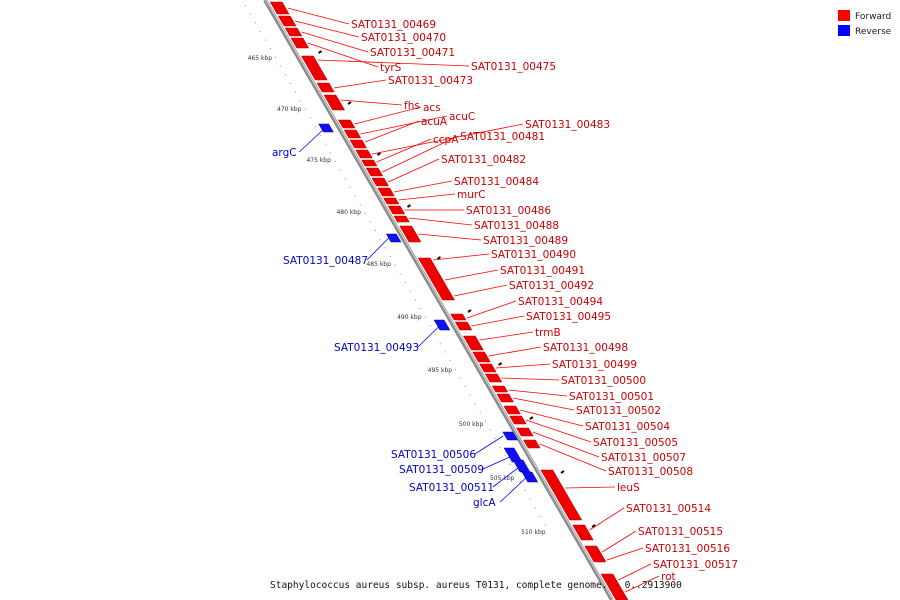 This screenshot has height=600, width=900. I want to click on forward-gene-label: SAT0131_00501, so click(611, 397).